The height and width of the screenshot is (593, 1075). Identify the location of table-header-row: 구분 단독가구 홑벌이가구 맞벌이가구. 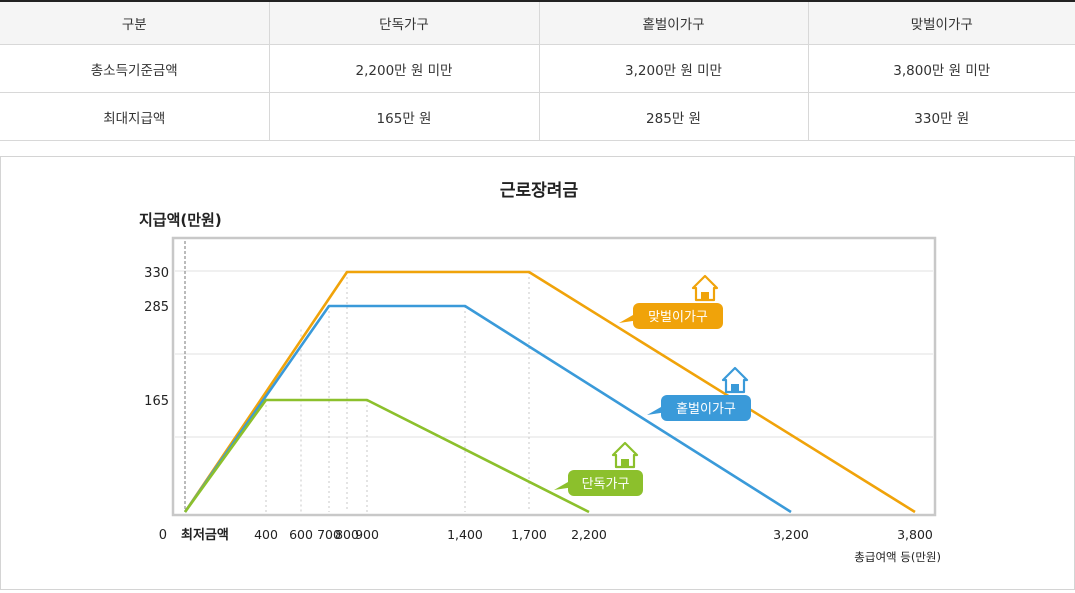
(537, 23).